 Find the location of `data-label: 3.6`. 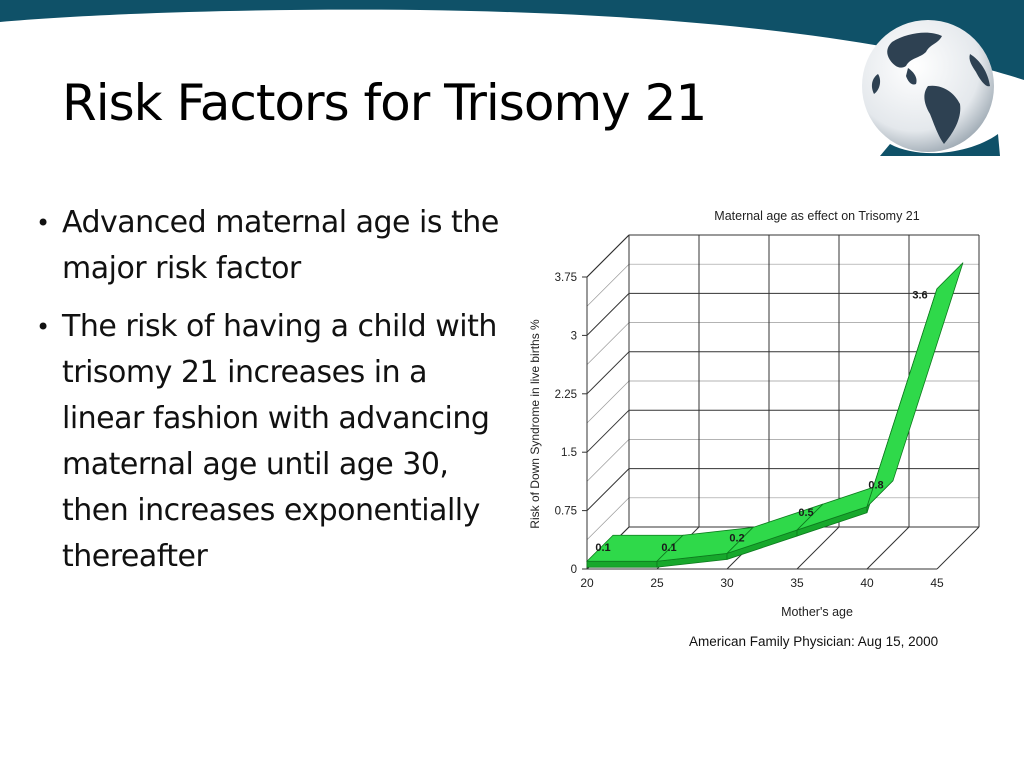

data-label: 3.6 is located at coordinates (919, 296).